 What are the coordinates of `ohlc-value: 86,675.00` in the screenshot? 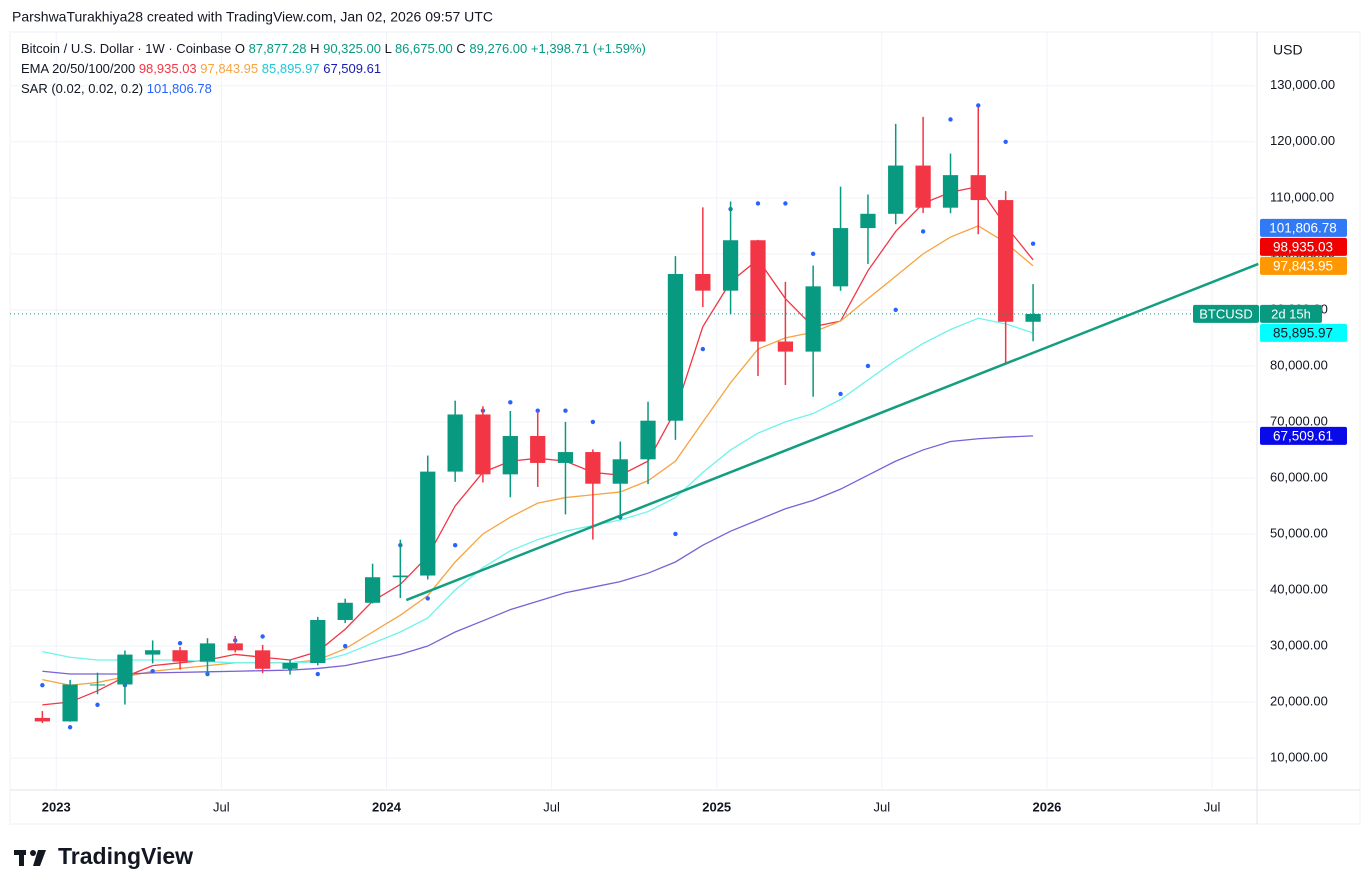 It's located at (424, 48).